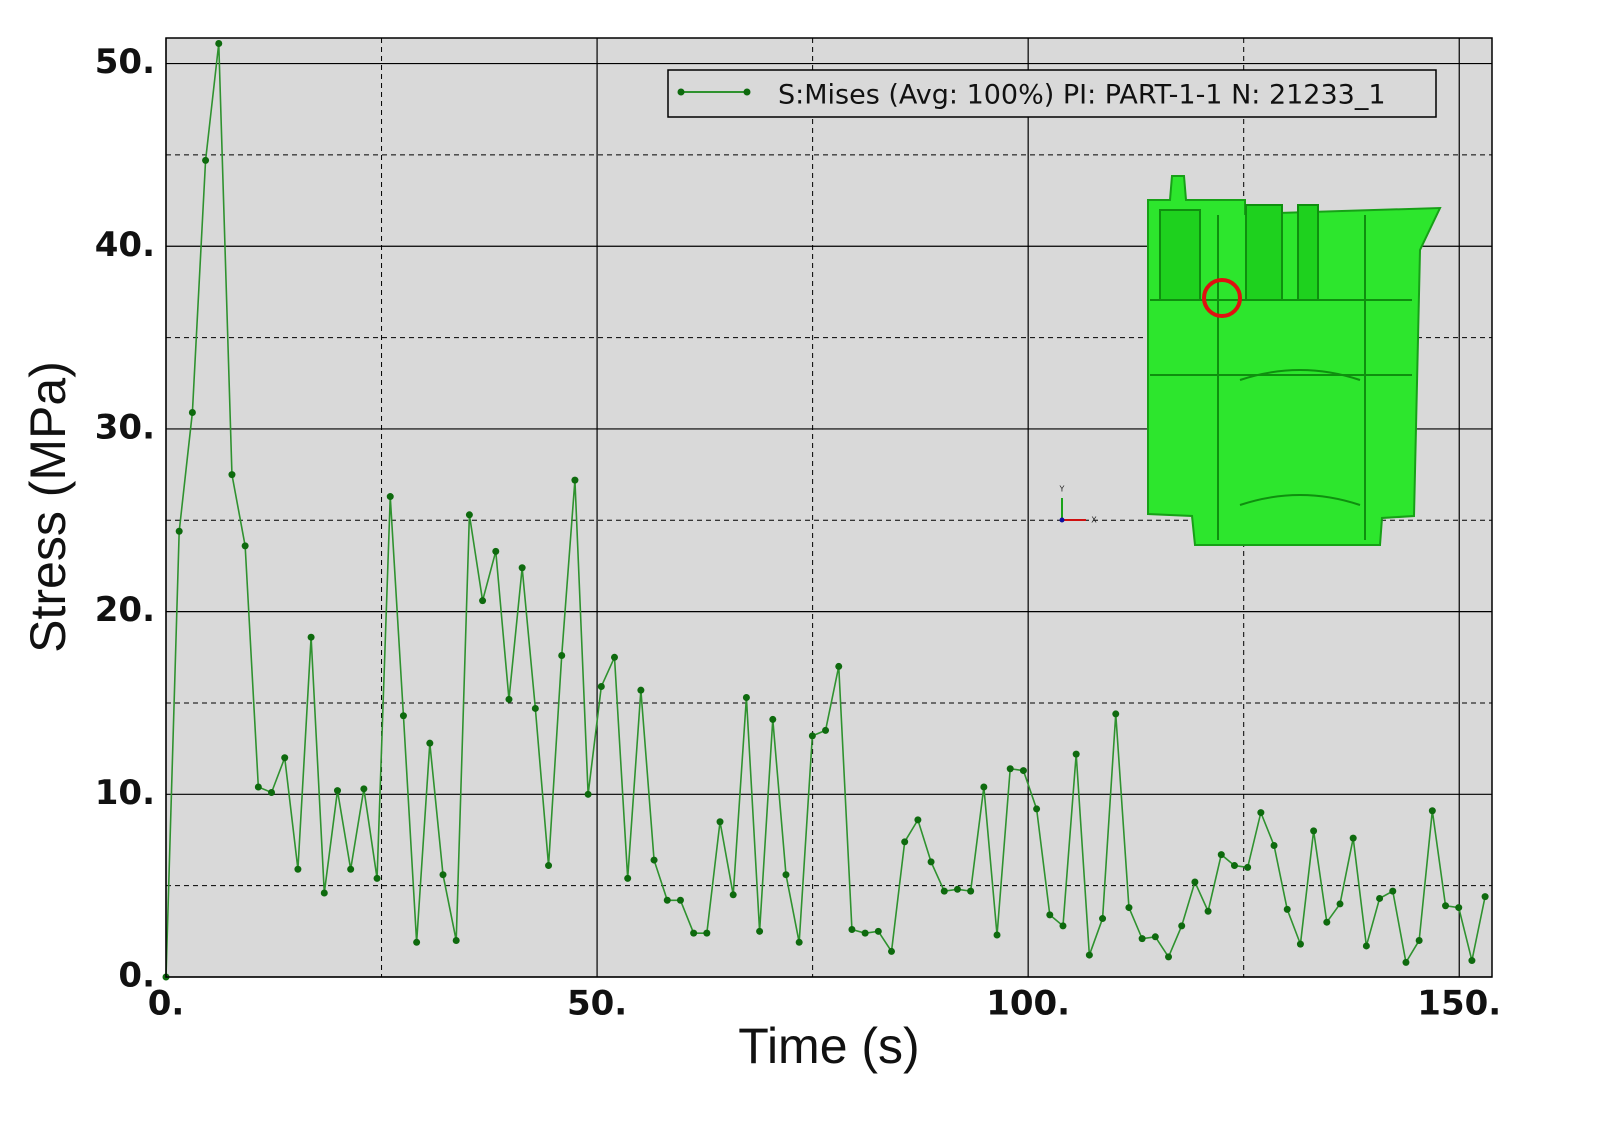 Image resolution: width=1612 pixels, height=1143 pixels. Describe the element at coordinates (1062, 489) in the screenshot. I see `triad-label: Y` at that location.